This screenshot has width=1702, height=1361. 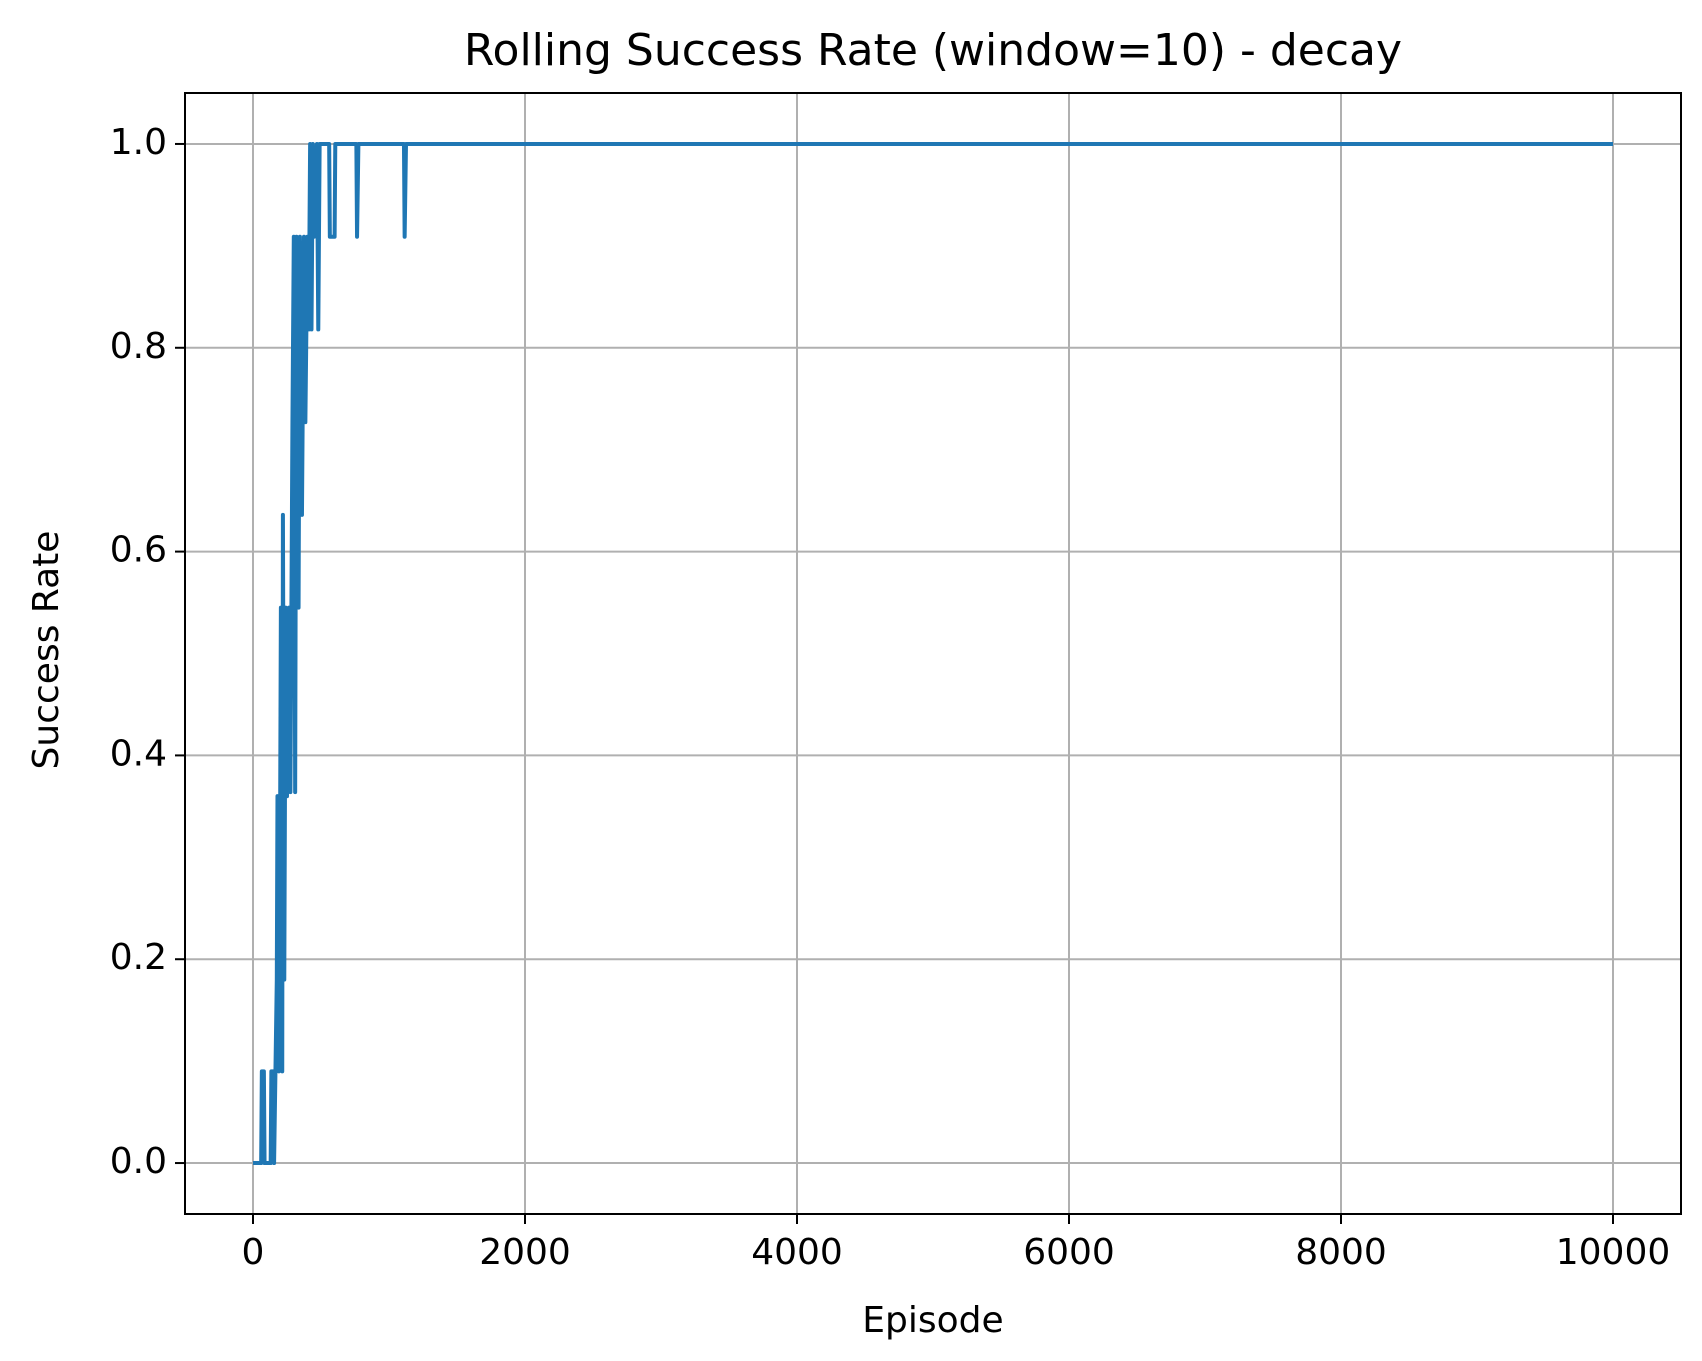 I want to click on y-tick-label: 0.2, so click(x=138, y=957).